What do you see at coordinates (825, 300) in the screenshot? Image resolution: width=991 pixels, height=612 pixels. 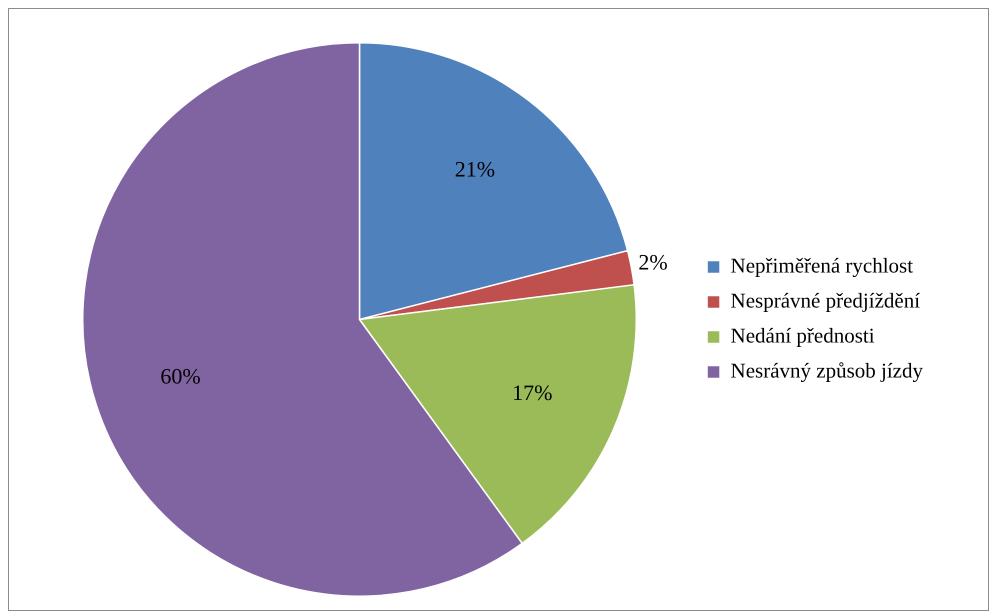 I see `legend-label: Nesprávné předjíždění` at bounding box center [825, 300].